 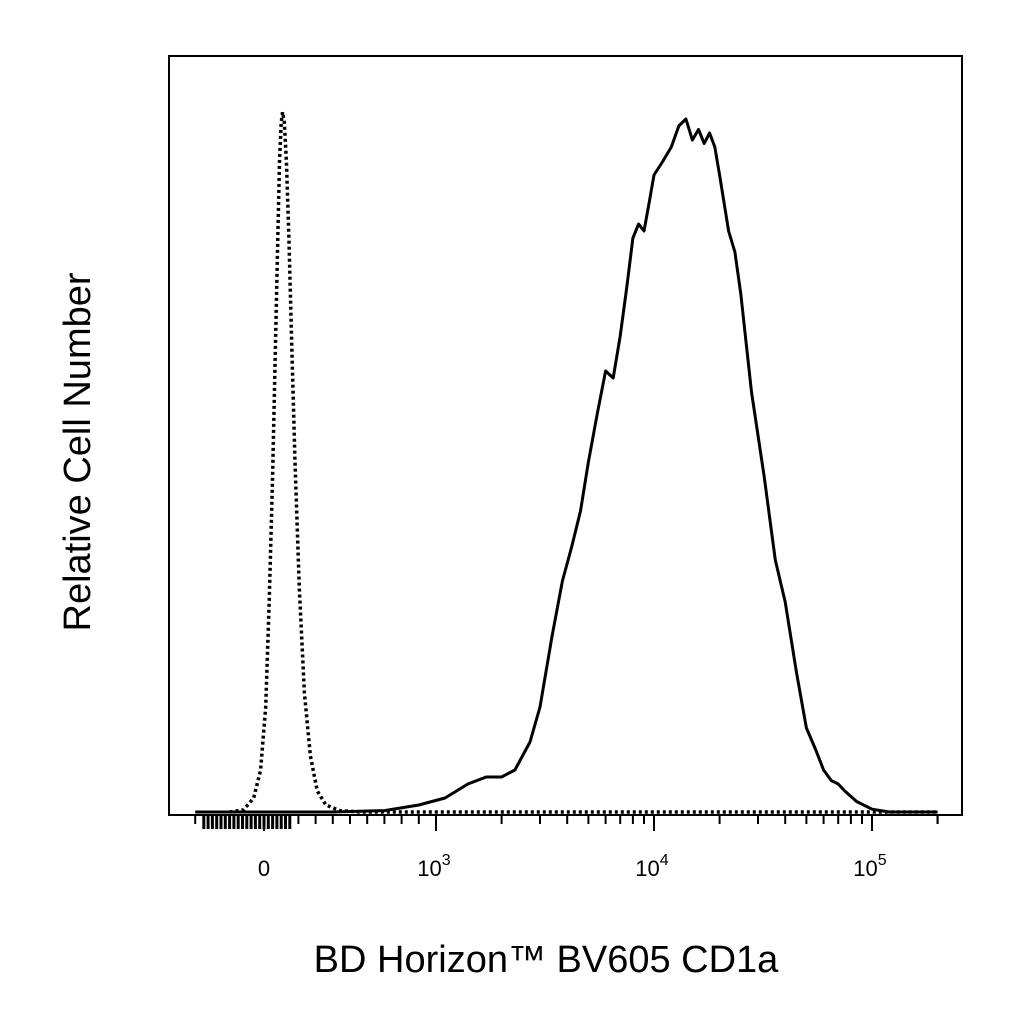 What do you see at coordinates (572, 866) in the screenshot?
I see `x-axis-tick-labels: 0 10³ 10⁴ 10⁵` at bounding box center [572, 866].